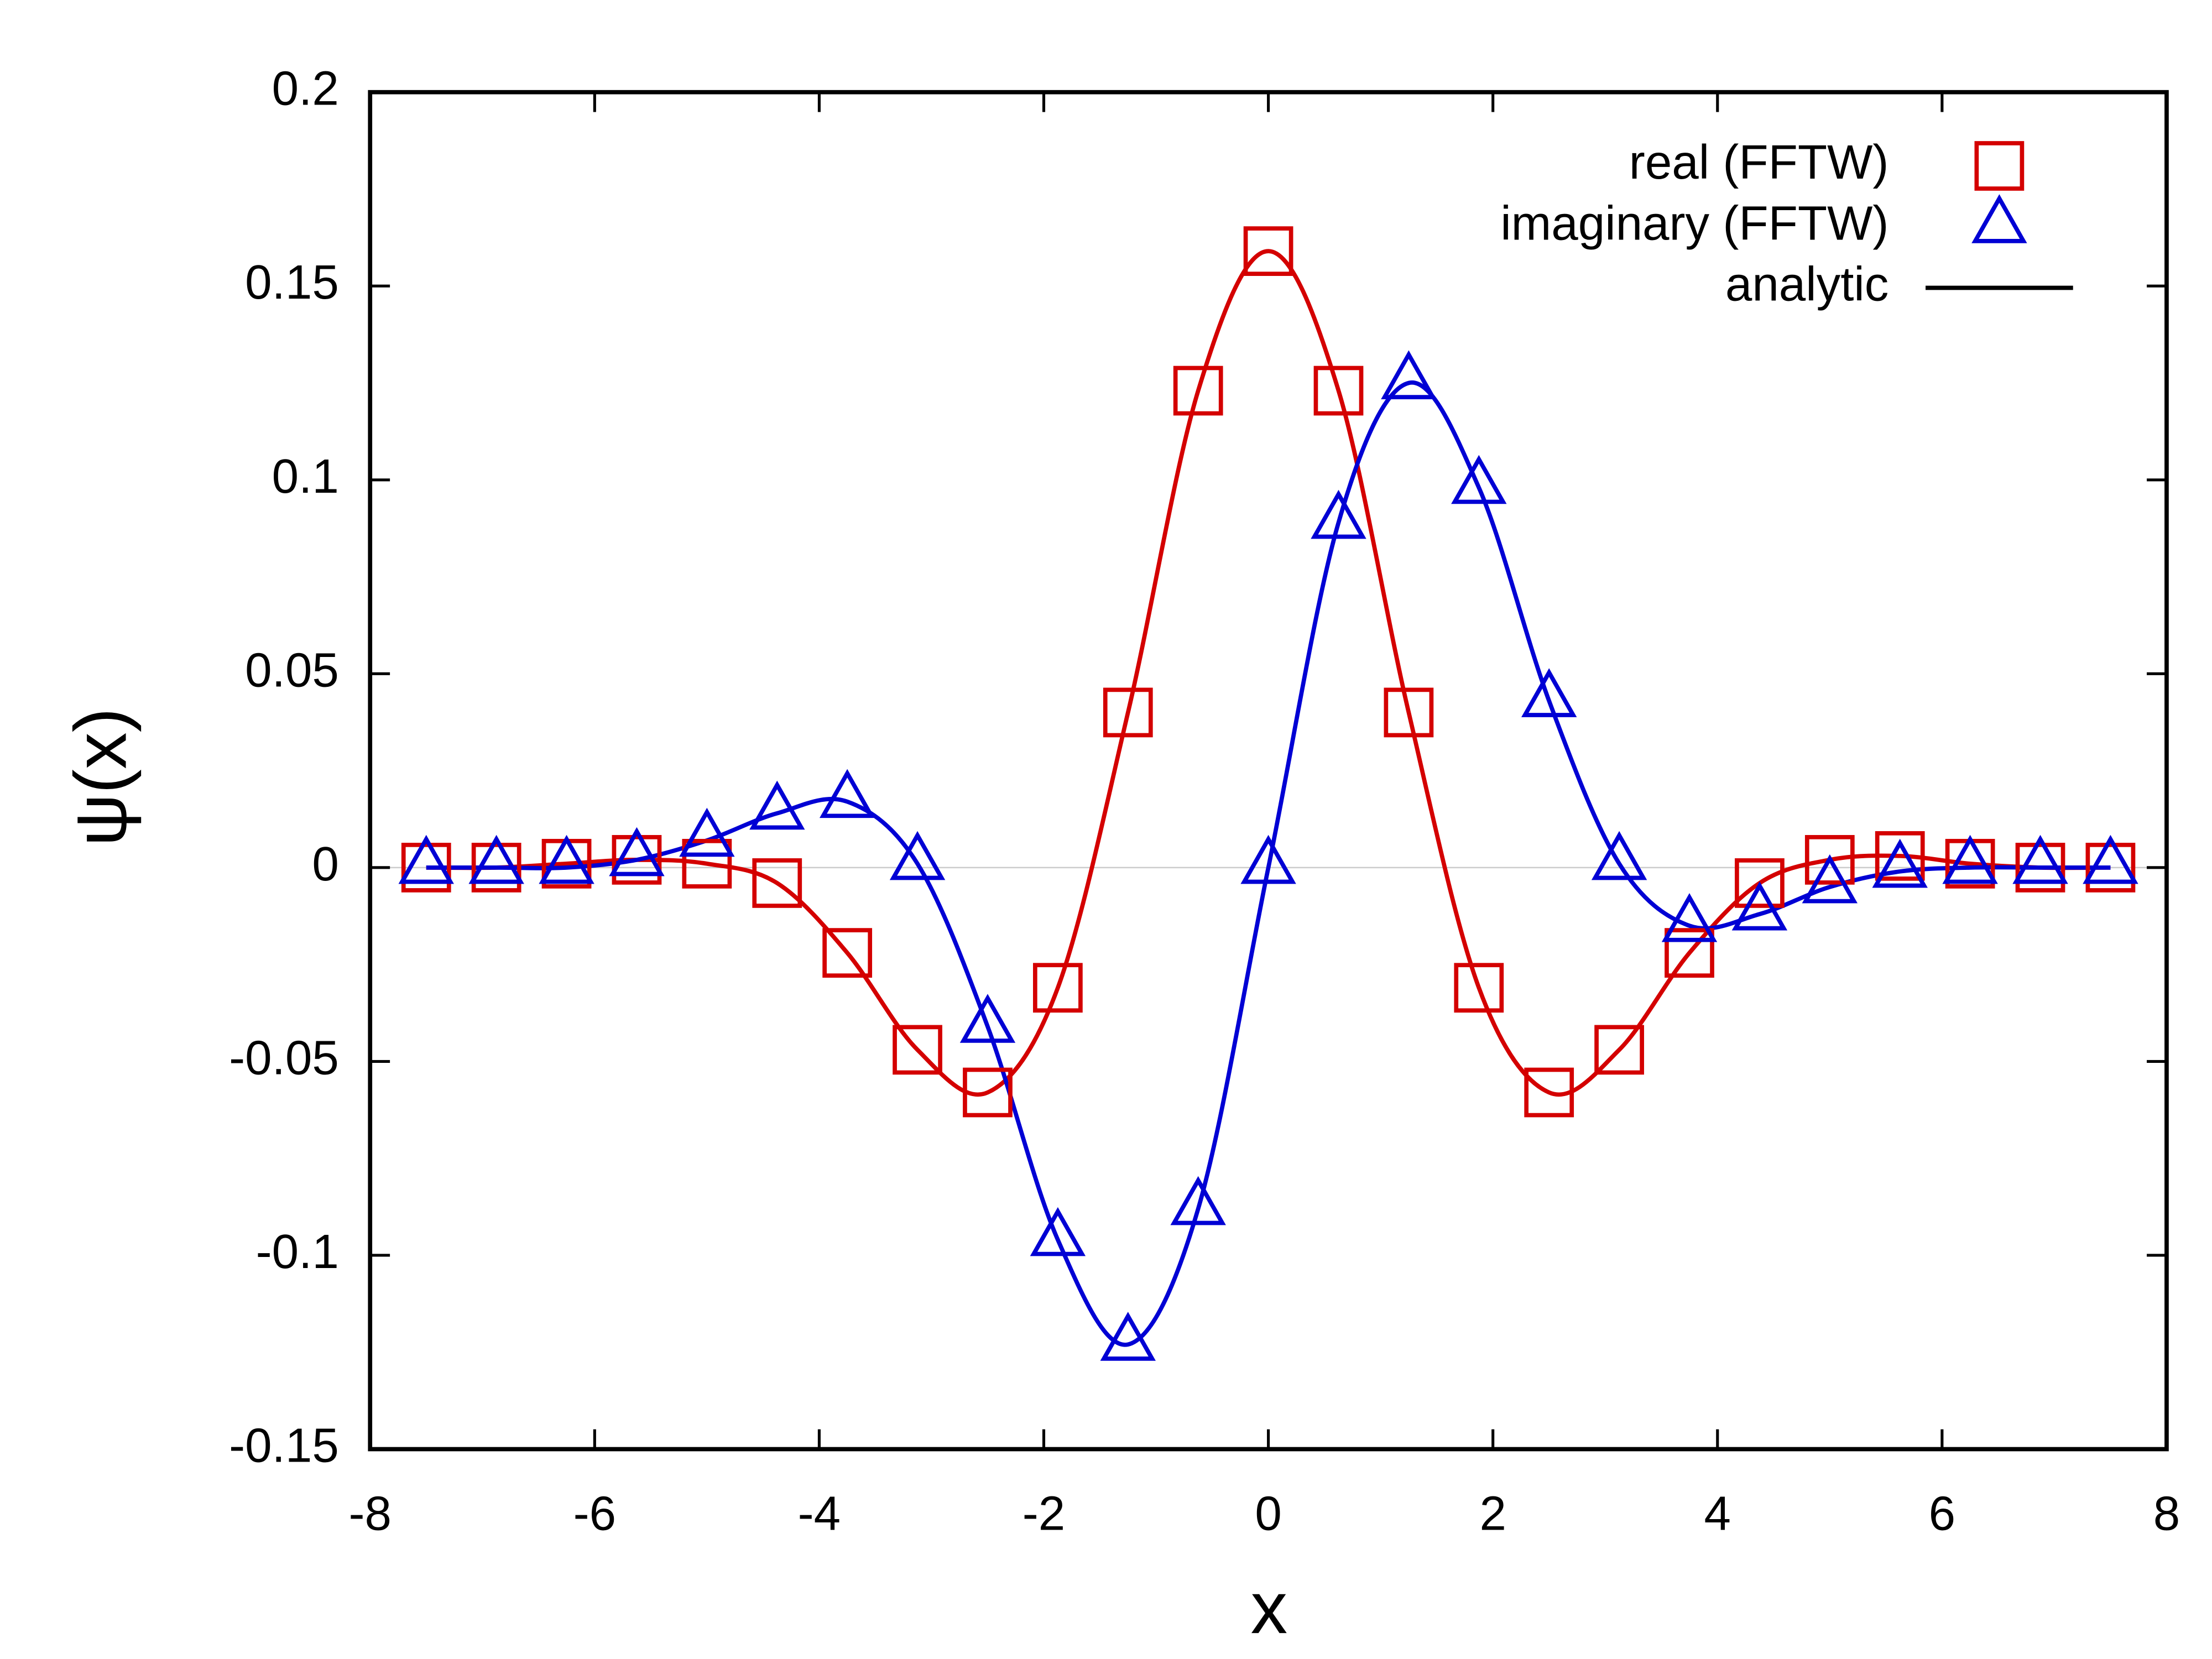 Image resolution: width=2212 pixels, height=1659 pixels. Describe the element at coordinates (1807, 285) in the screenshot. I see `legend-label: analytic` at that location.